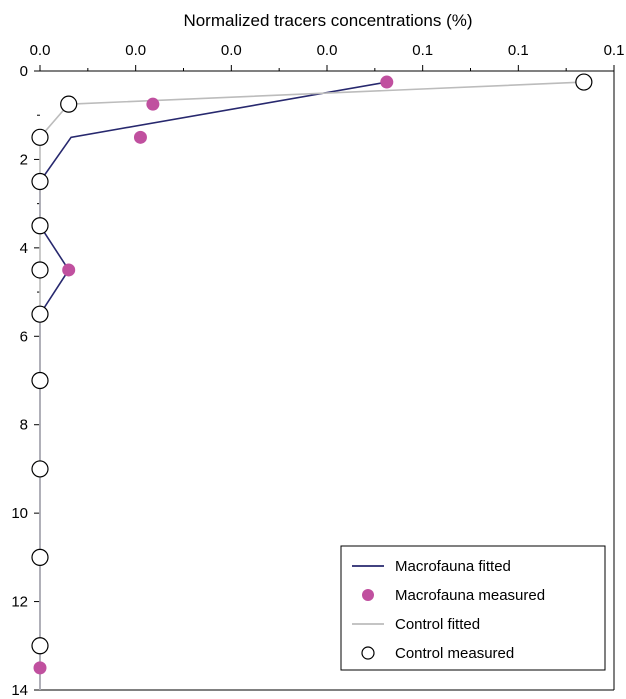 Image resolution: width=626 pixels, height=699 pixels. I want to click on legend-swatch-open-circle, so click(368, 653).